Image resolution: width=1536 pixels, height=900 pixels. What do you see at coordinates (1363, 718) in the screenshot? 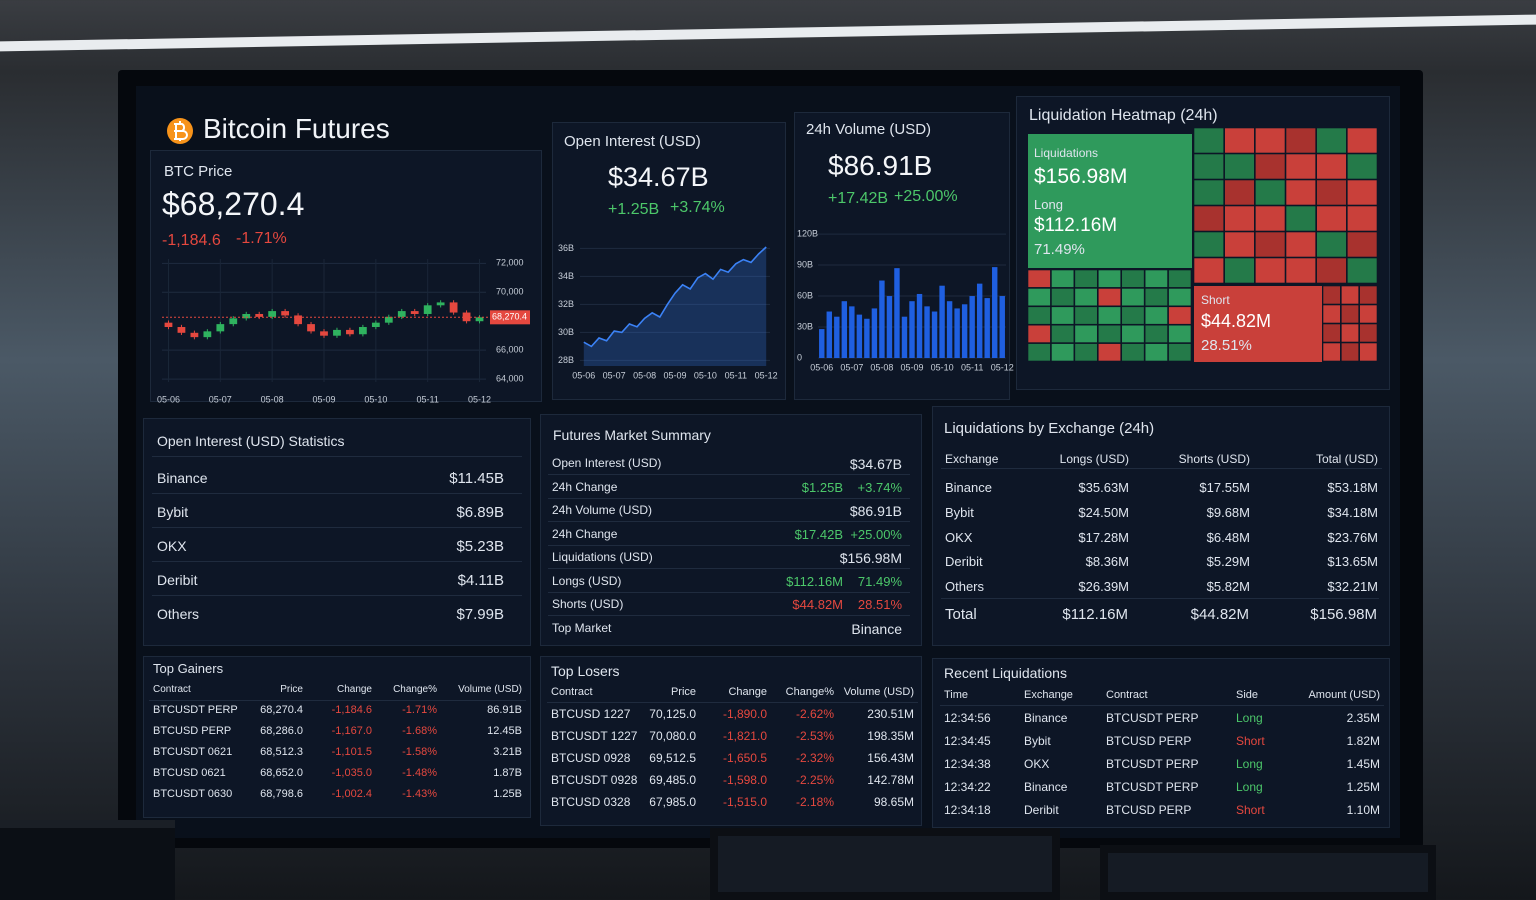
I see `table-cell: 2.35M` at bounding box center [1363, 718].